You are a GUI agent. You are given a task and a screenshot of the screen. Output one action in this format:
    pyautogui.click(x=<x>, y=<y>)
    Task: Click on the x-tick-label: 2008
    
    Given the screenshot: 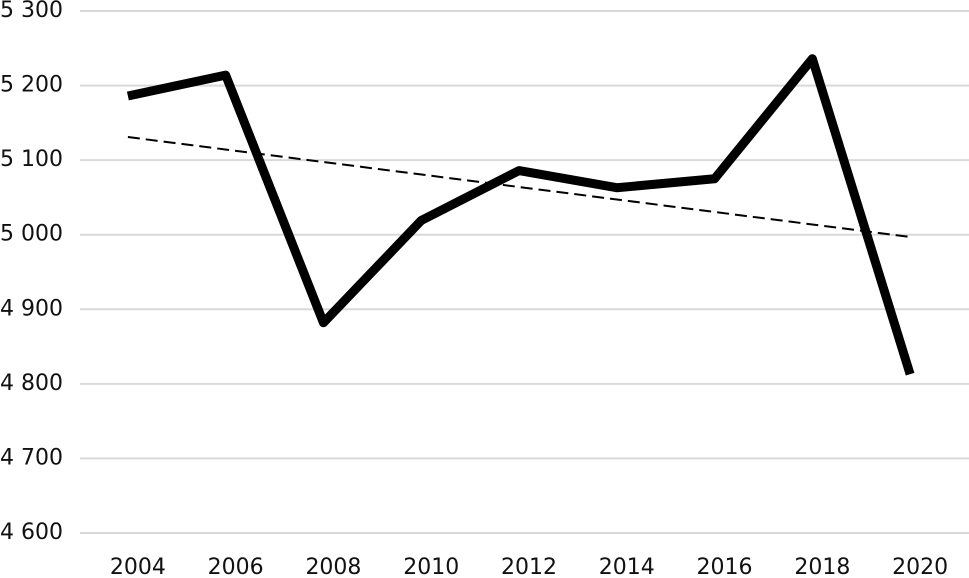 What is the action you would take?
    pyautogui.click(x=333, y=566)
    